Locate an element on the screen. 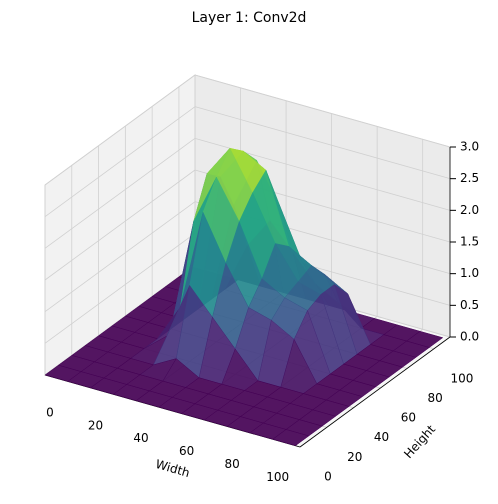 This screenshot has height=504, width=498. x-tick-label: 60 is located at coordinates (186, 451).